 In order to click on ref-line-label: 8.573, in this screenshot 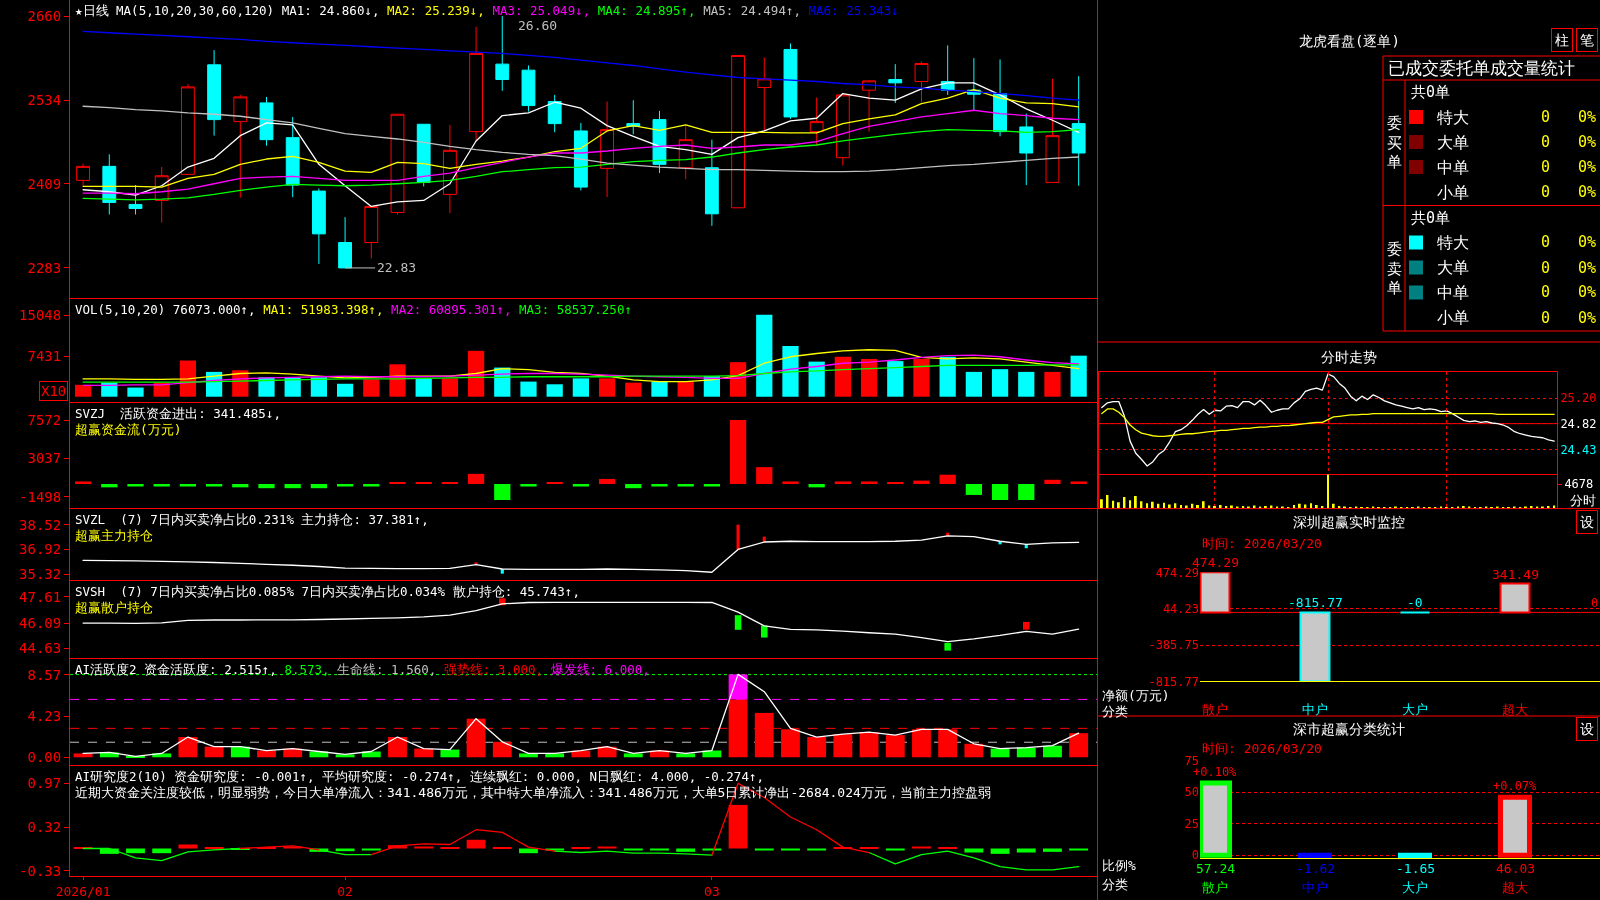, I will do `click(307, 669)`.